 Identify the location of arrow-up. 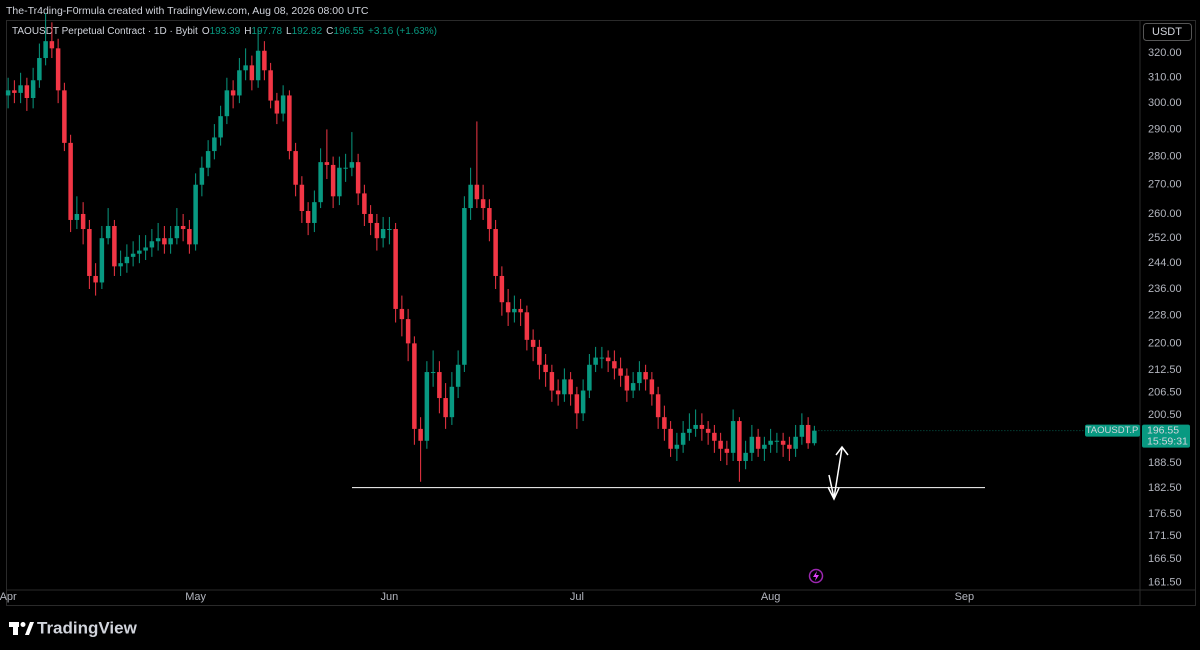
(841, 472).